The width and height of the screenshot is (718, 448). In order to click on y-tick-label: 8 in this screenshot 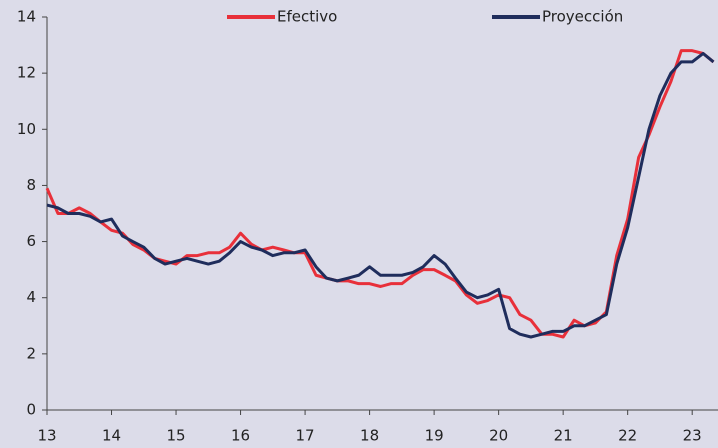, I will do `click(31, 185)`.